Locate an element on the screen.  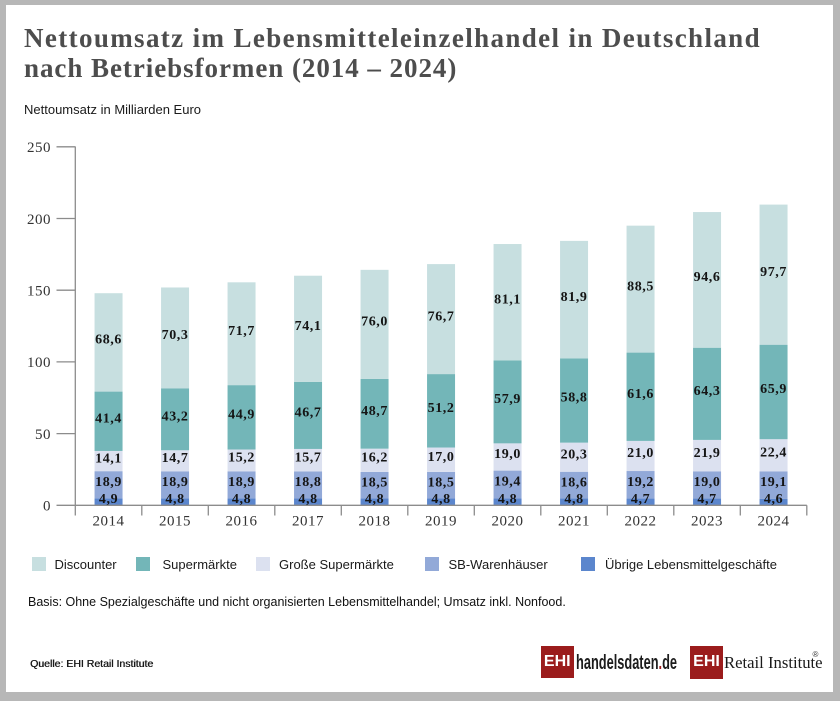
svg-text: 21,9 is located at coordinates (707, 453).